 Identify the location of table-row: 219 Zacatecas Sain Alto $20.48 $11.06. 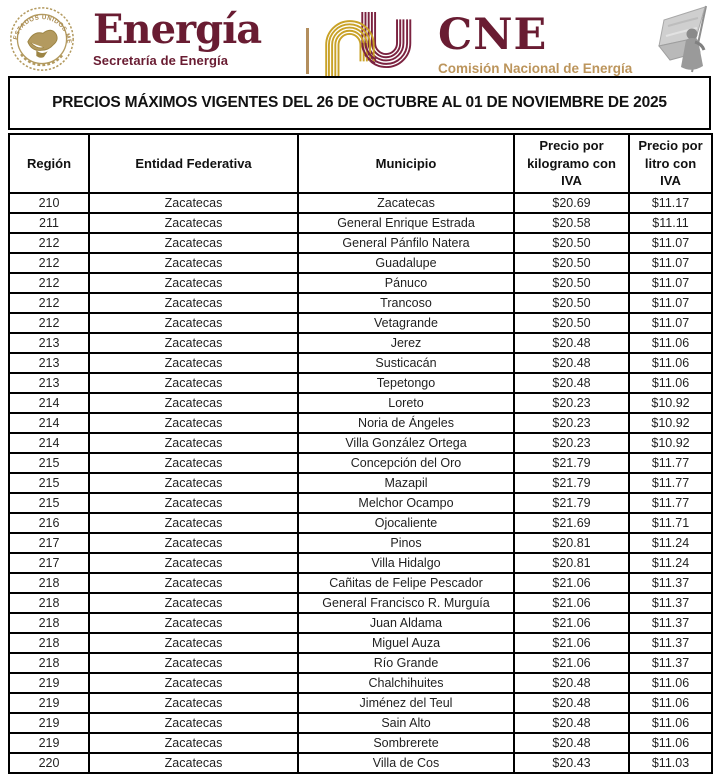
(360, 722).